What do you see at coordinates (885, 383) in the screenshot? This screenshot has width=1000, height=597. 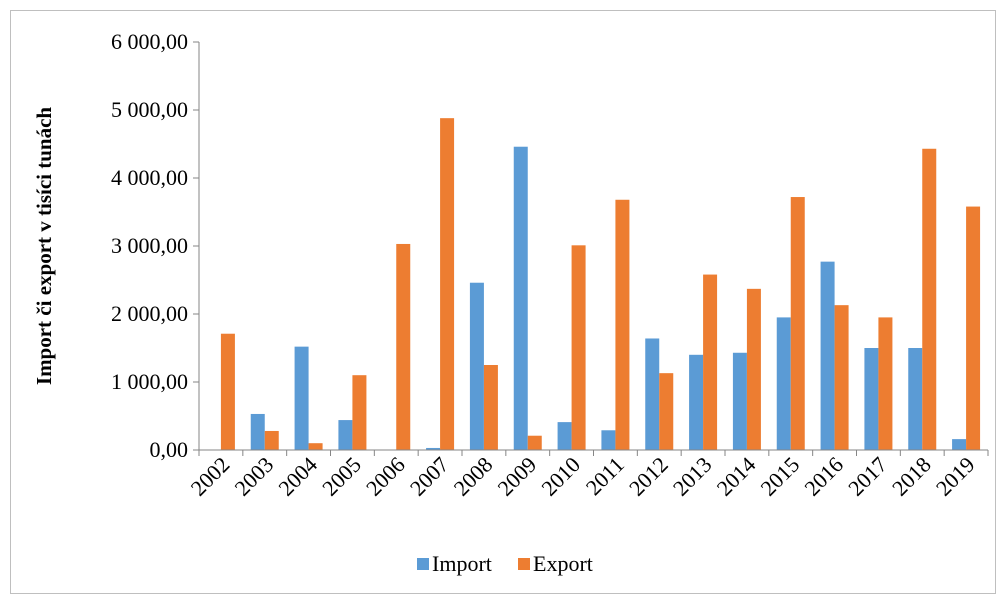 I see `bar-export-2017` at bounding box center [885, 383].